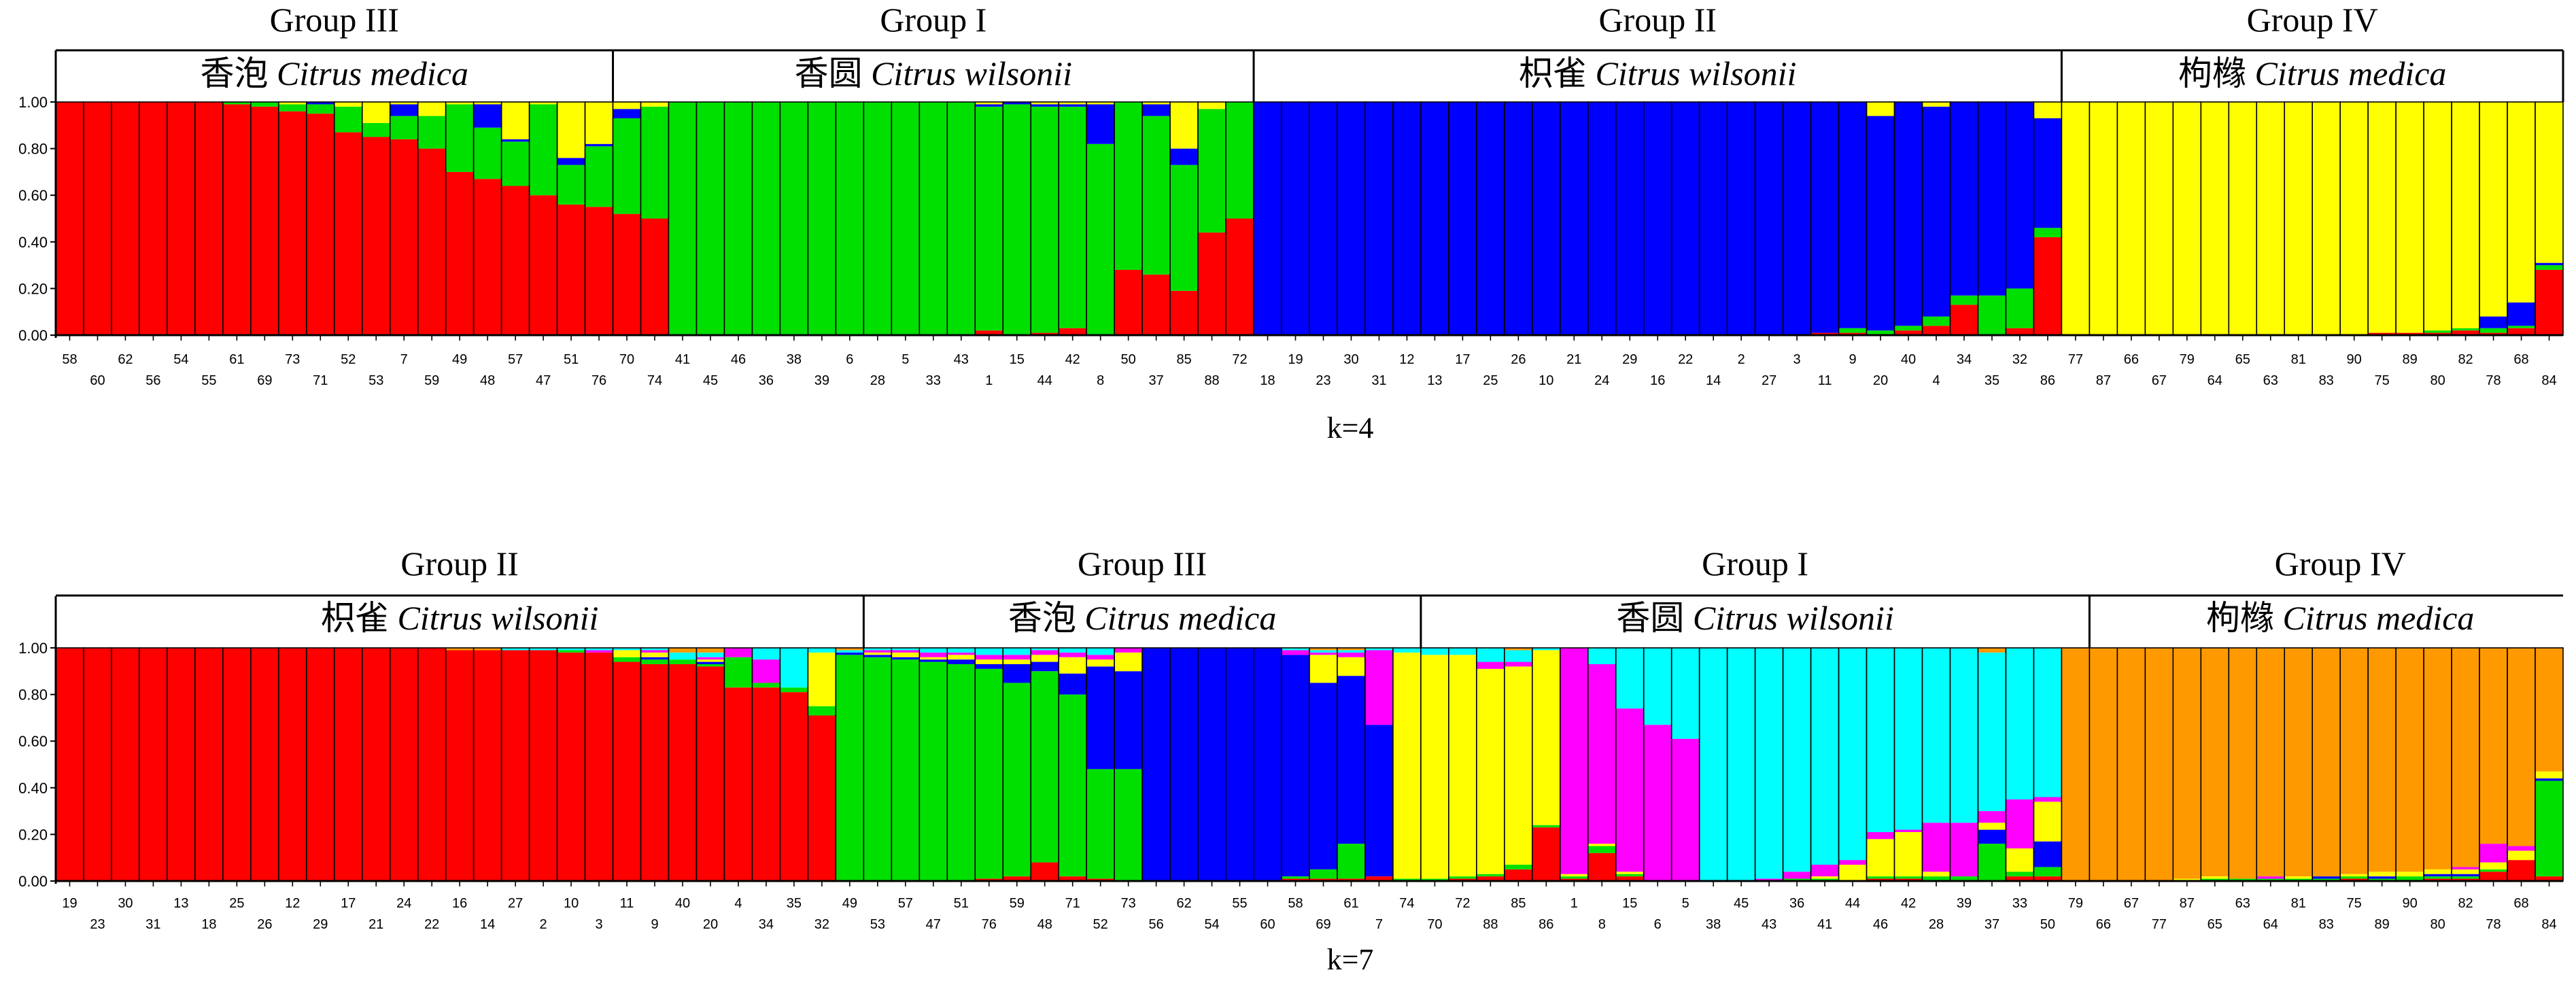 This screenshot has width=2576, height=983. Describe the element at coordinates (180, 360) in the screenshot. I see `sample-label: 54` at that location.